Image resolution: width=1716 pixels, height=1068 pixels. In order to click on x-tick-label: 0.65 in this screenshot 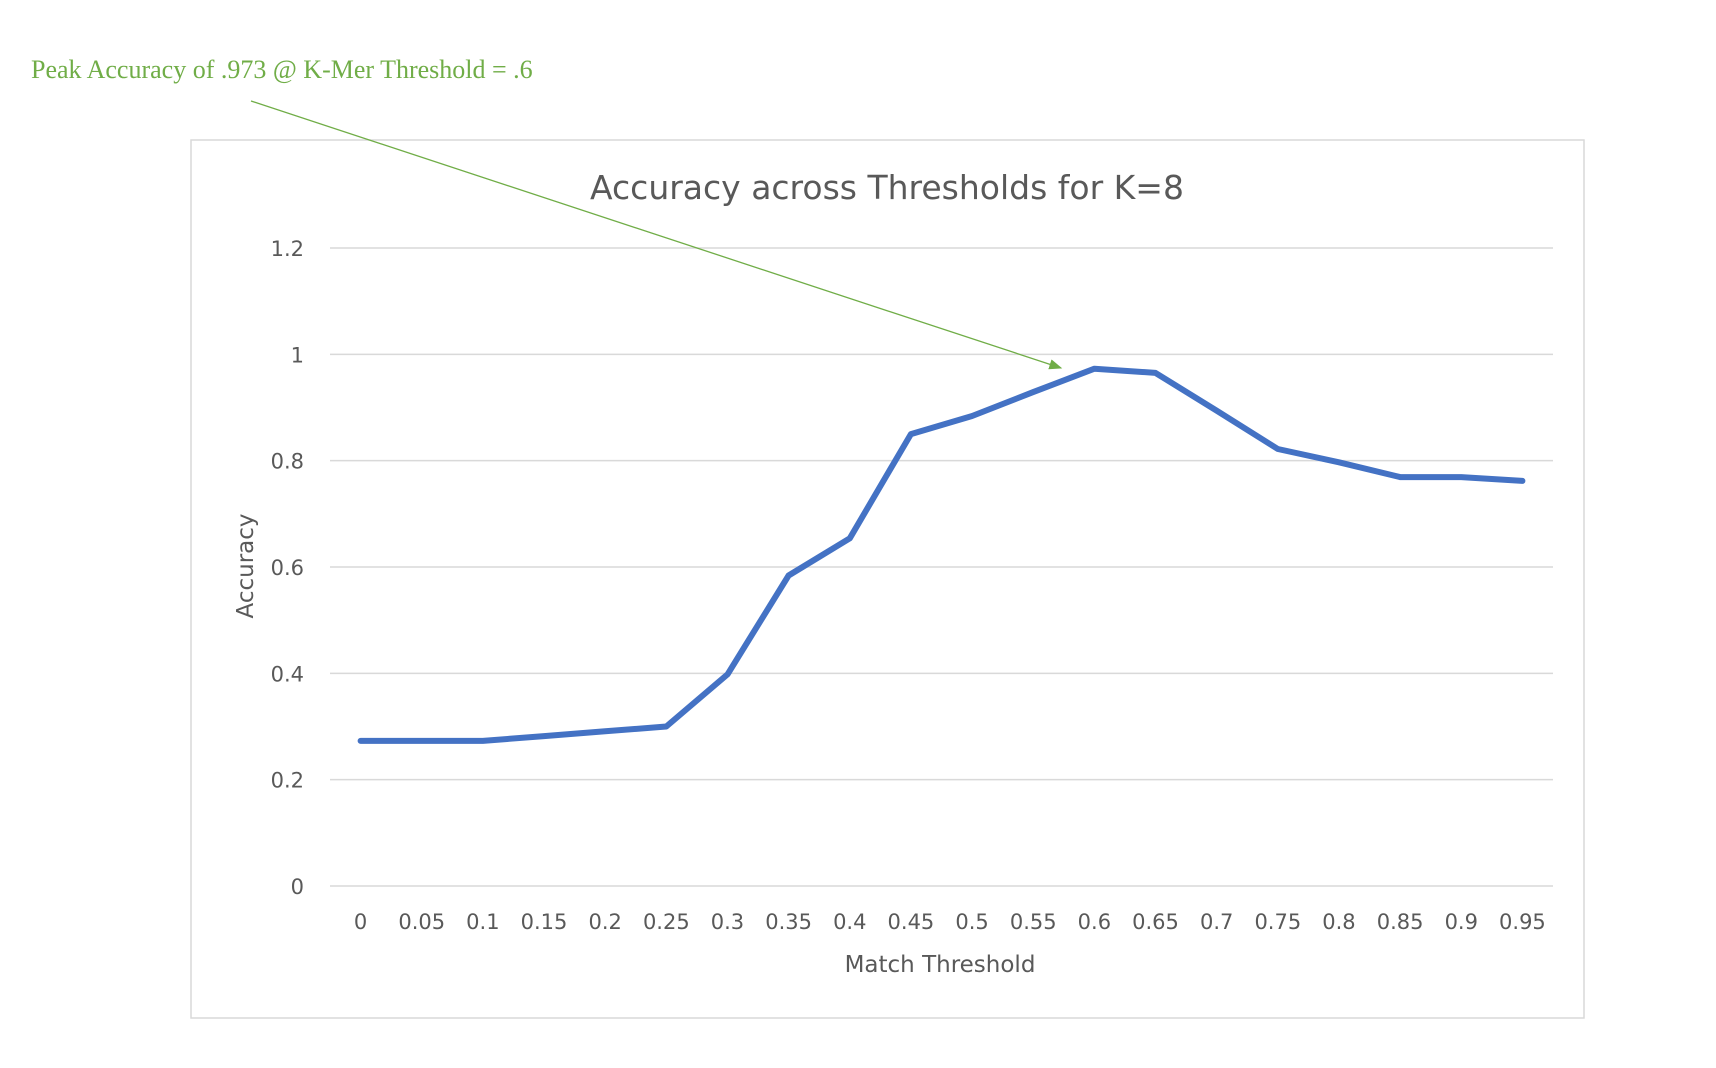, I will do `click(1155, 922)`.